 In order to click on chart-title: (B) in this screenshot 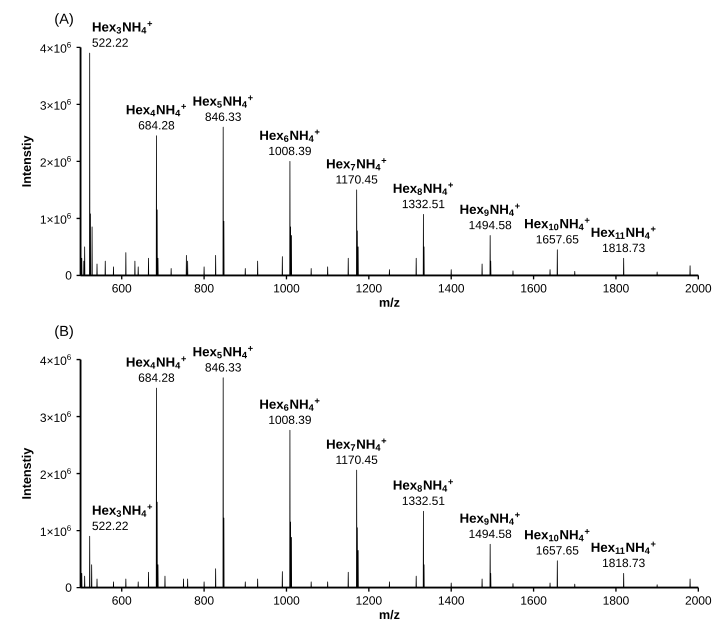, I will do `click(64, 332)`.